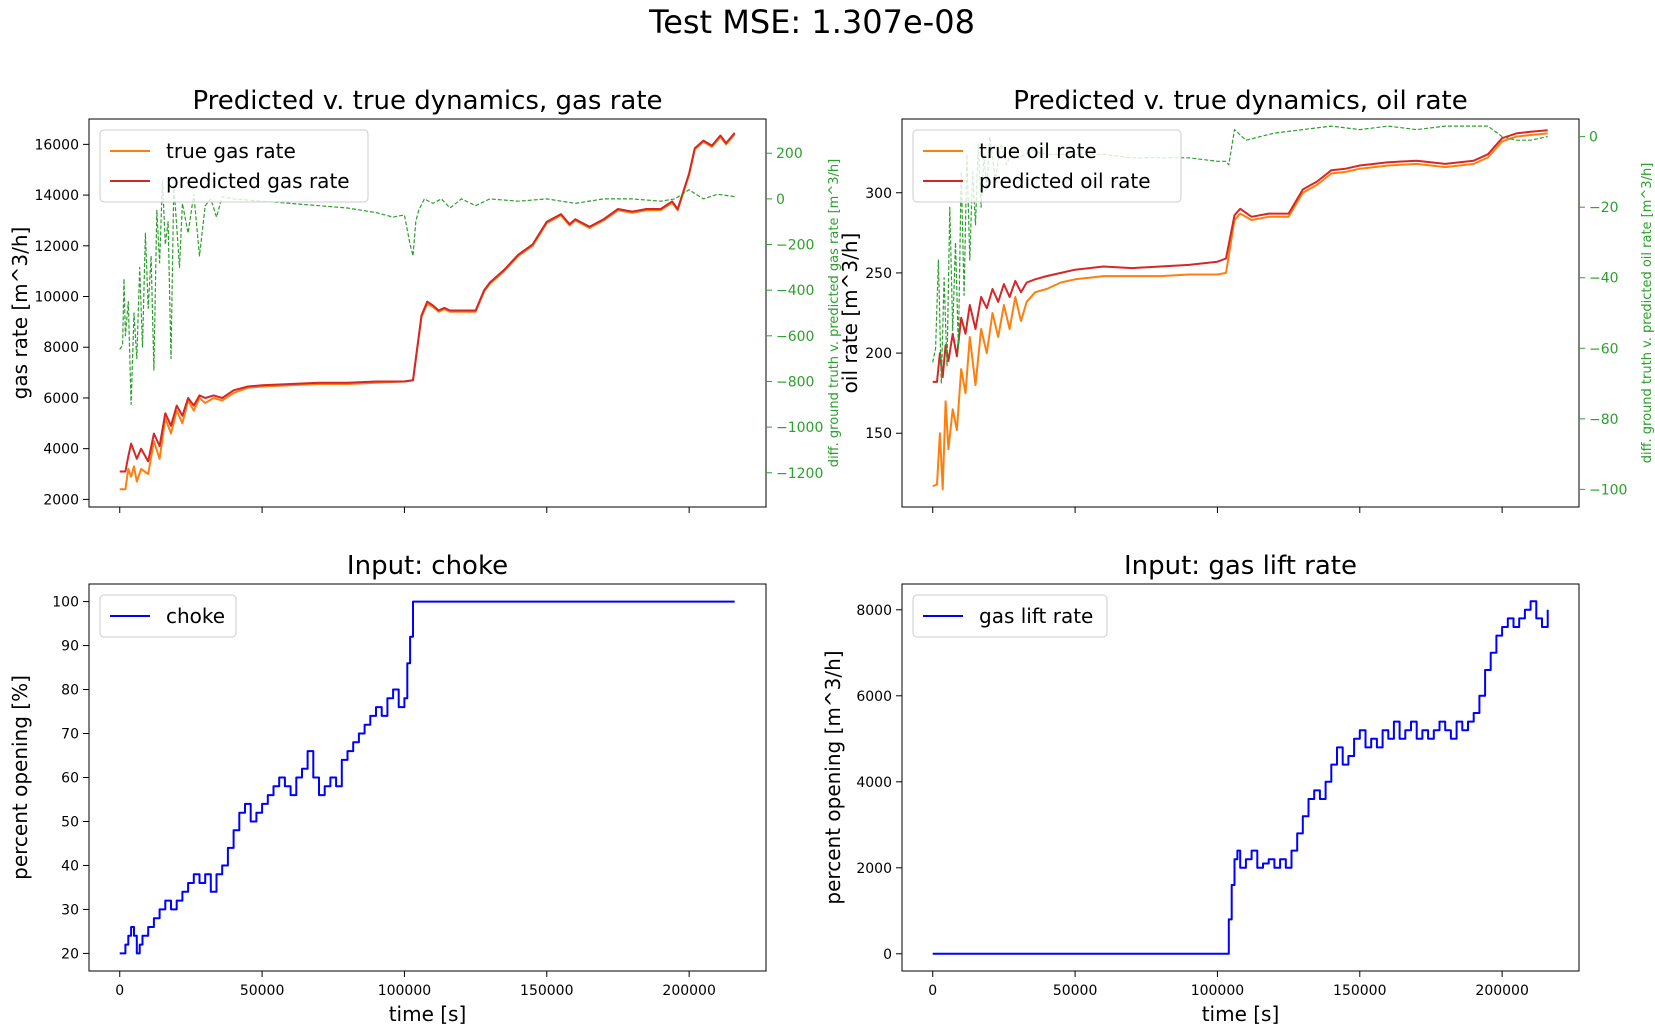 Image resolution: width=1655 pixels, height=1028 pixels. I want to click on y2-tick-label: −800, so click(795, 382).